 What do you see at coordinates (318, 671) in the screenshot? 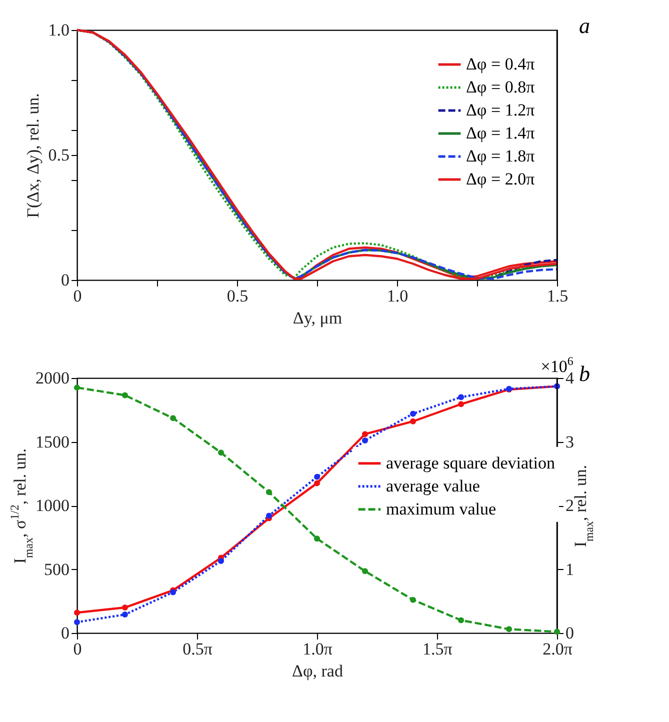
I see `x-axis-title: Δφ, rad` at bounding box center [318, 671].